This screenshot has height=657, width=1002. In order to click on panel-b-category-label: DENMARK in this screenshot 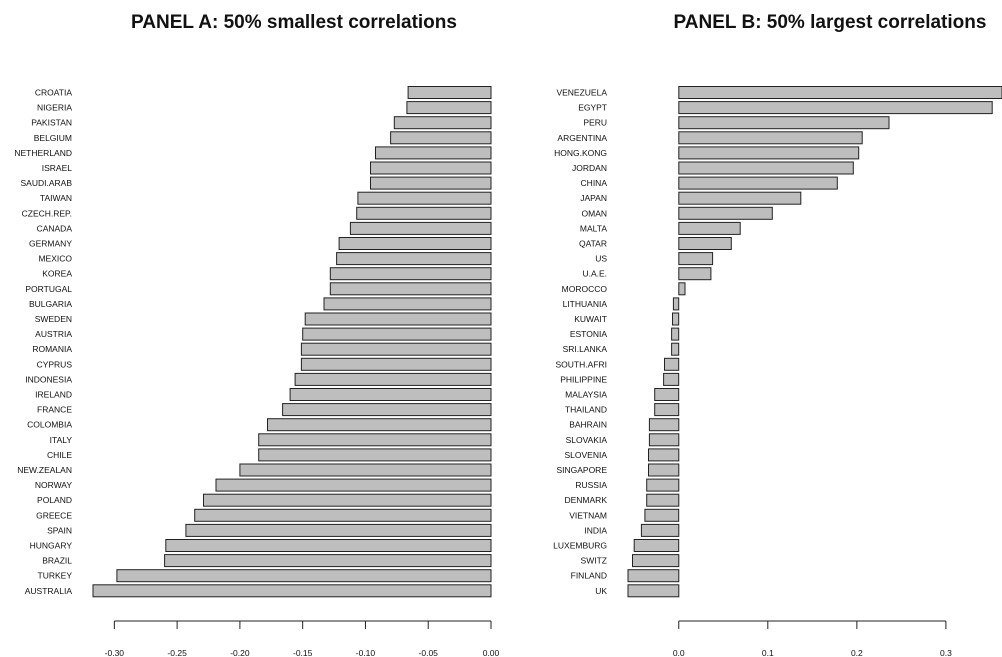, I will do `click(585, 500)`.